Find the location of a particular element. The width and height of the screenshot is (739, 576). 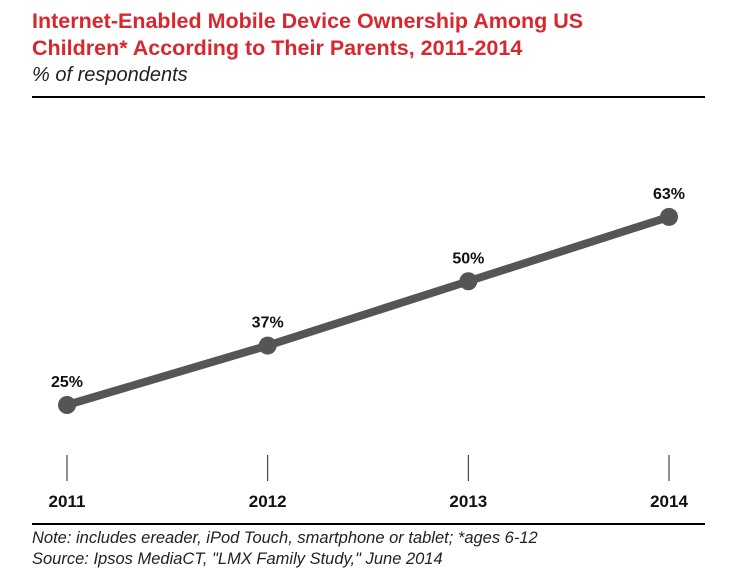

x-label-2014: 2014 is located at coordinates (669, 501).